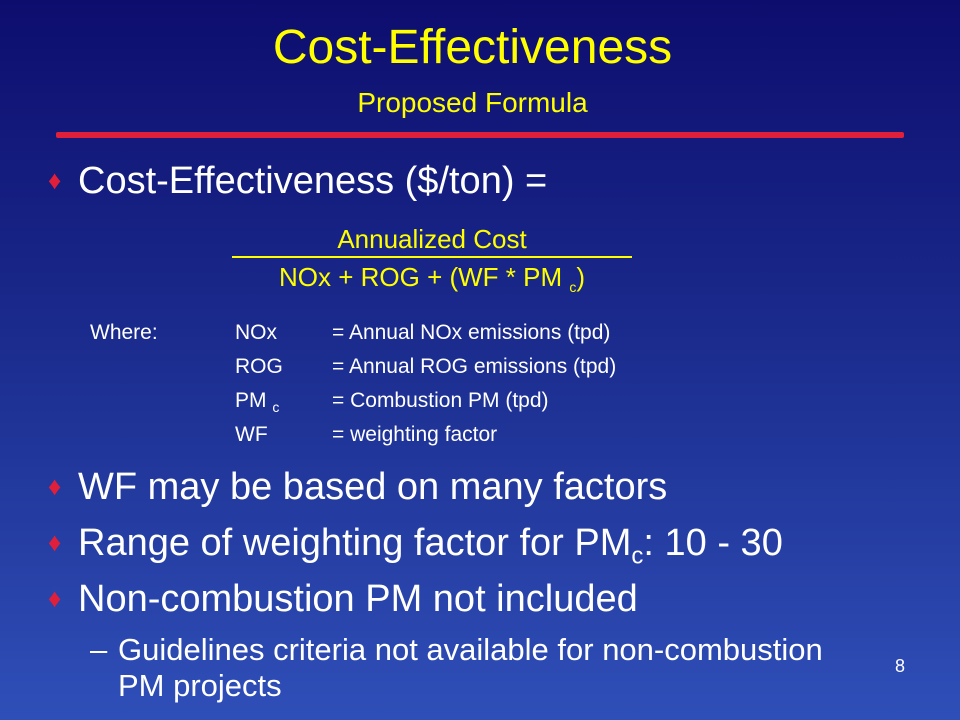 The image size is (960, 720). Describe the element at coordinates (474, 366) in the screenshot. I see `where-definition: = Annual ROG emissions (tpd)` at that location.